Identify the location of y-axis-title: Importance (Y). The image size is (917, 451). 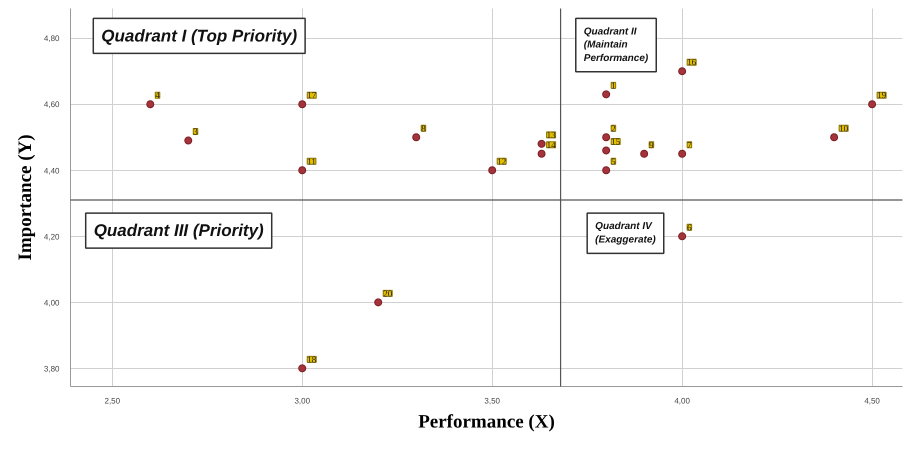
(25, 197).